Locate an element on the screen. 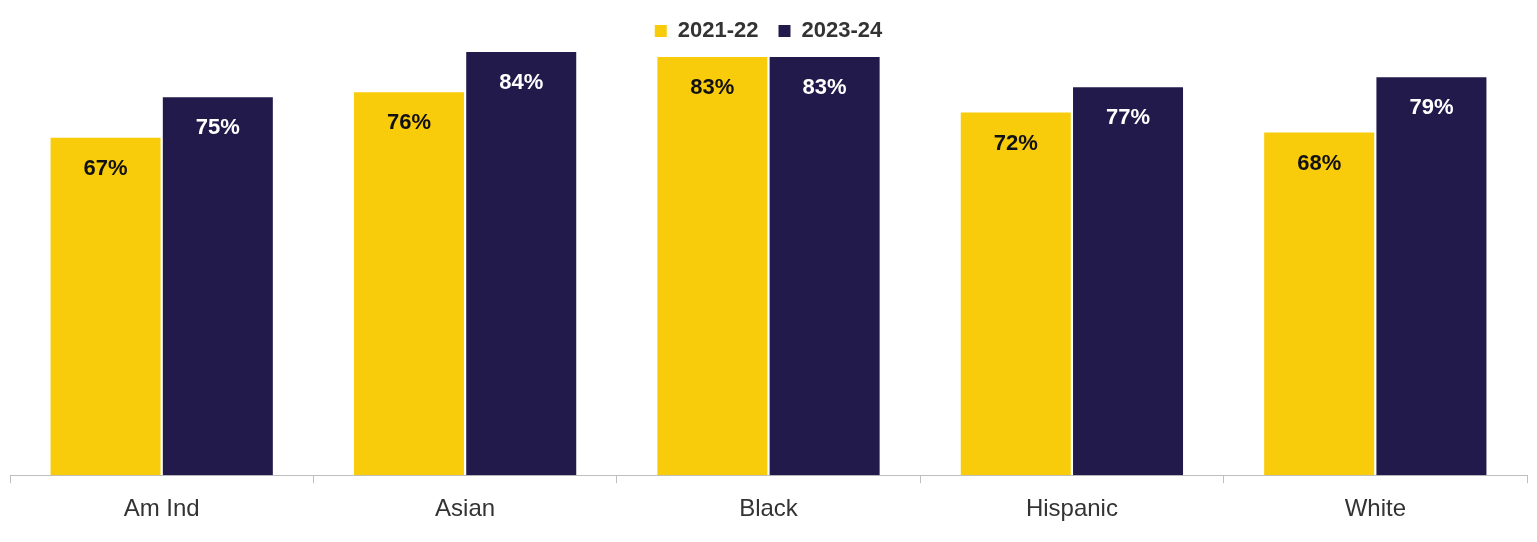 The height and width of the screenshot is (542, 1537). legend-label: 2023-24 is located at coordinates (842, 30).